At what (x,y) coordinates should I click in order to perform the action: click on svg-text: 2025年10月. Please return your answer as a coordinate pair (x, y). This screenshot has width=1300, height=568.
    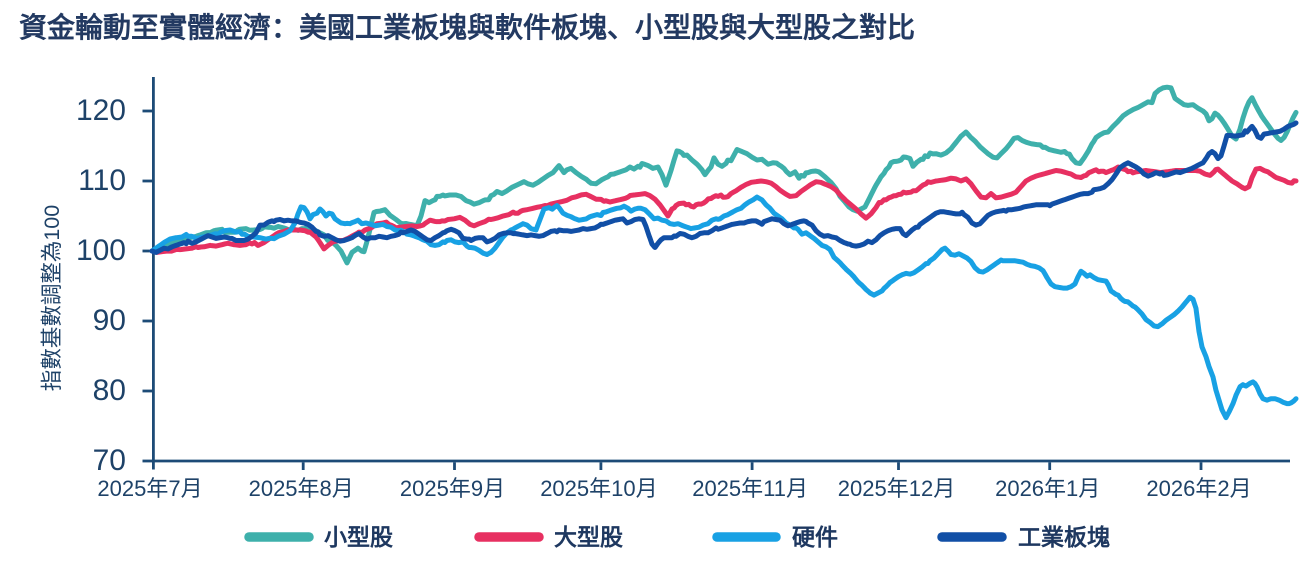
    Looking at the image, I should click on (598, 488).